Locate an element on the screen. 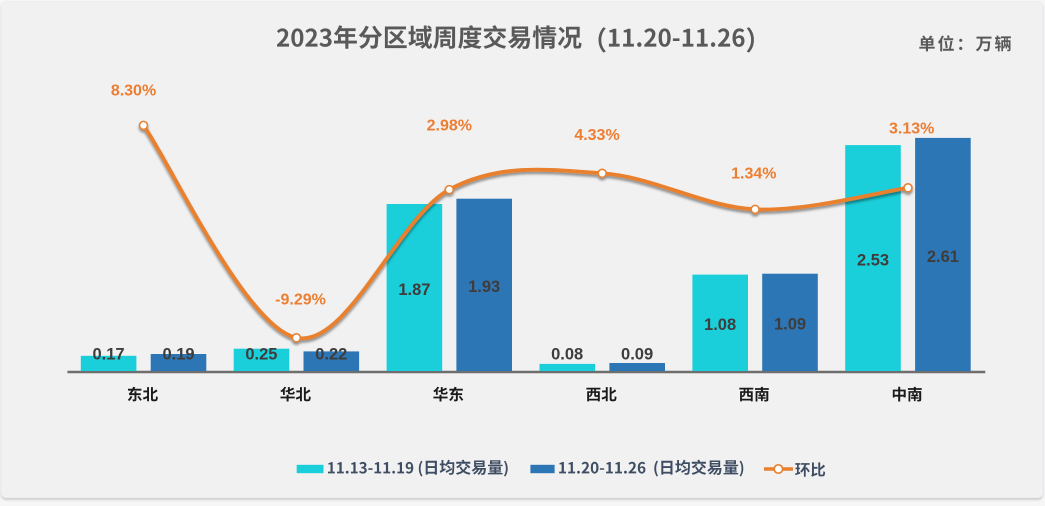 The width and height of the screenshot is (1045, 506). svg-text: 0.25 is located at coordinates (261, 355).